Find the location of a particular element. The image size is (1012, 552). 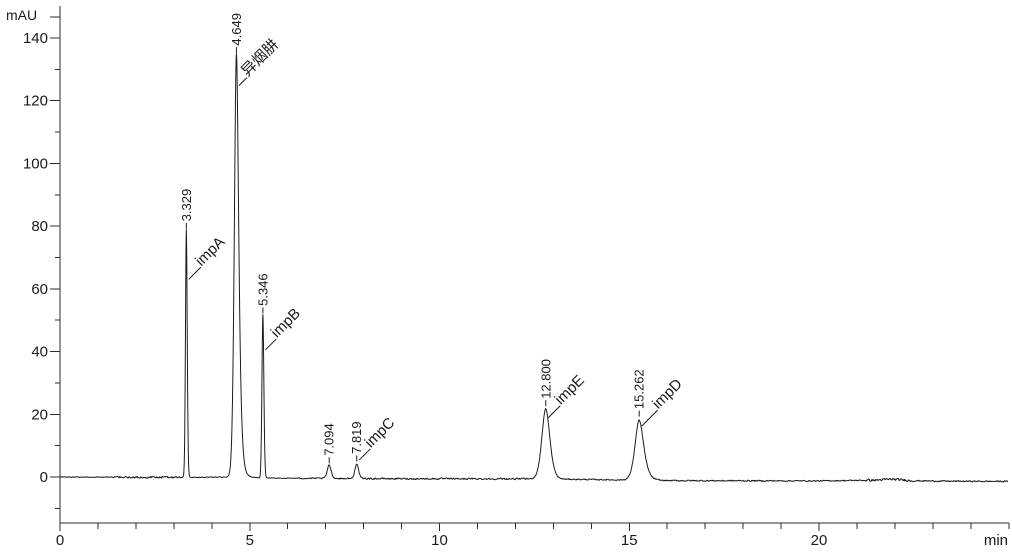

peak-rt-label: 7.819 is located at coordinates (356, 437).